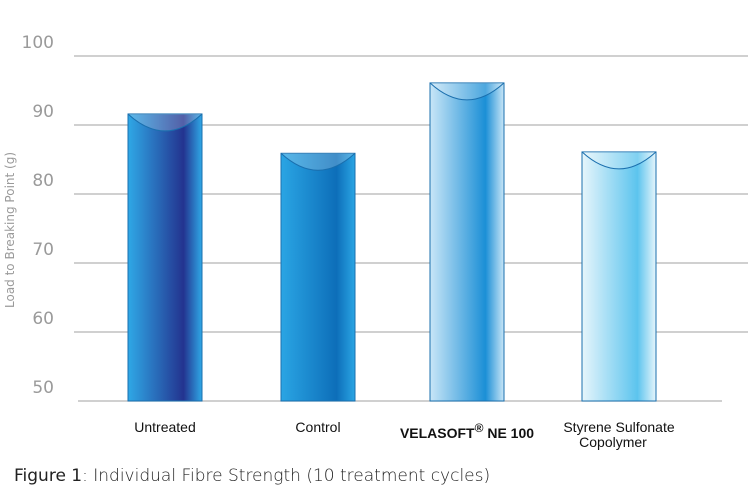 The height and width of the screenshot is (497, 748). I want to click on y-tick-label: 70, so click(43, 250).